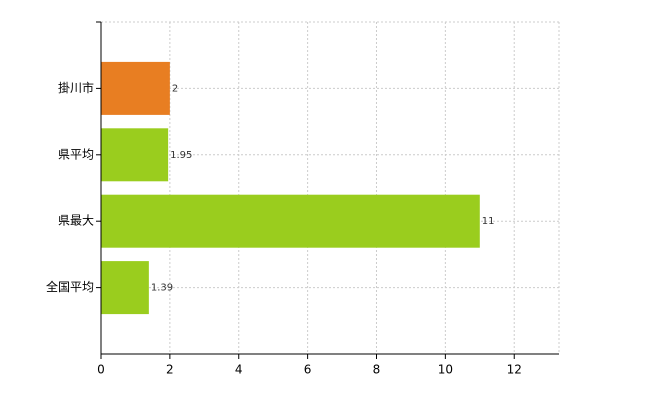 The height and width of the screenshot is (400, 650). I want to click on value-label: 2, so click(175, 88).